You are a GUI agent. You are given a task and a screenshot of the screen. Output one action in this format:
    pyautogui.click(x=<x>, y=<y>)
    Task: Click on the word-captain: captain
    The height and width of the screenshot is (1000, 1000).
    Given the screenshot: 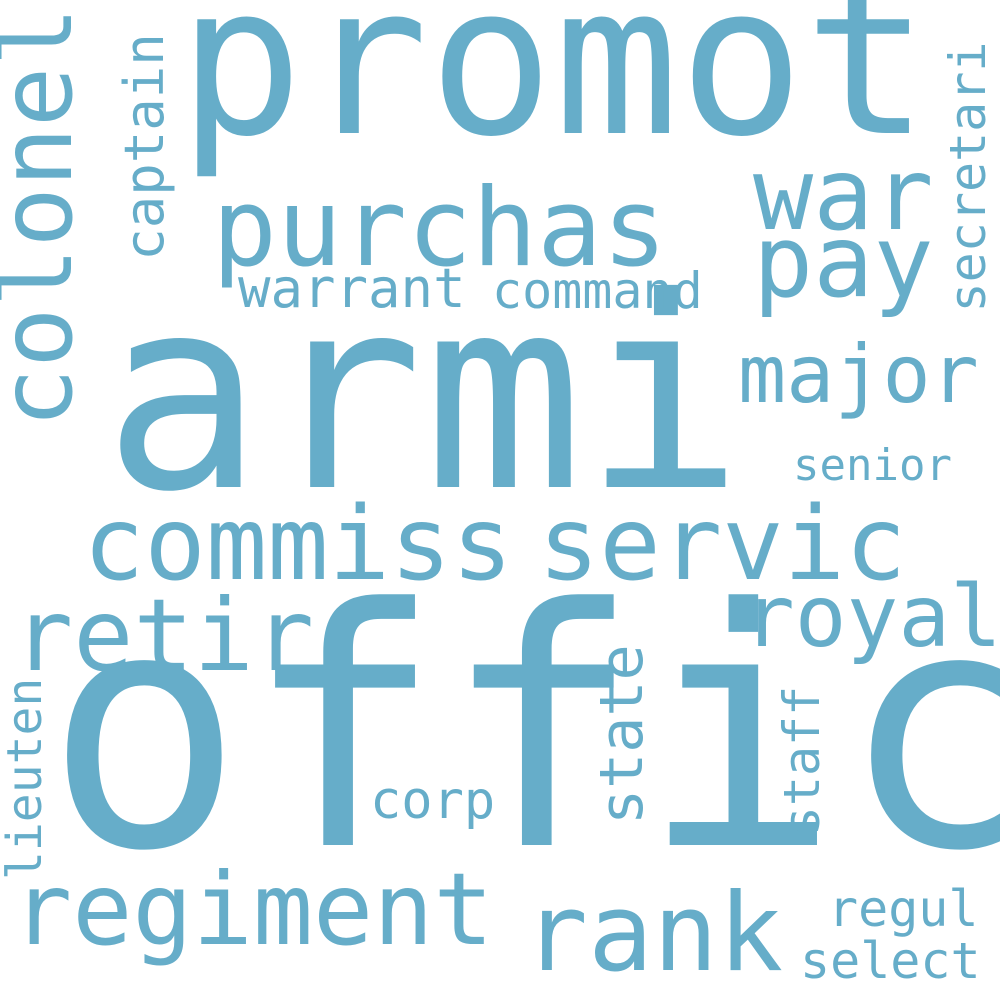 What is the action you would take?
    pyautogui.click(x=144, y=147)
    